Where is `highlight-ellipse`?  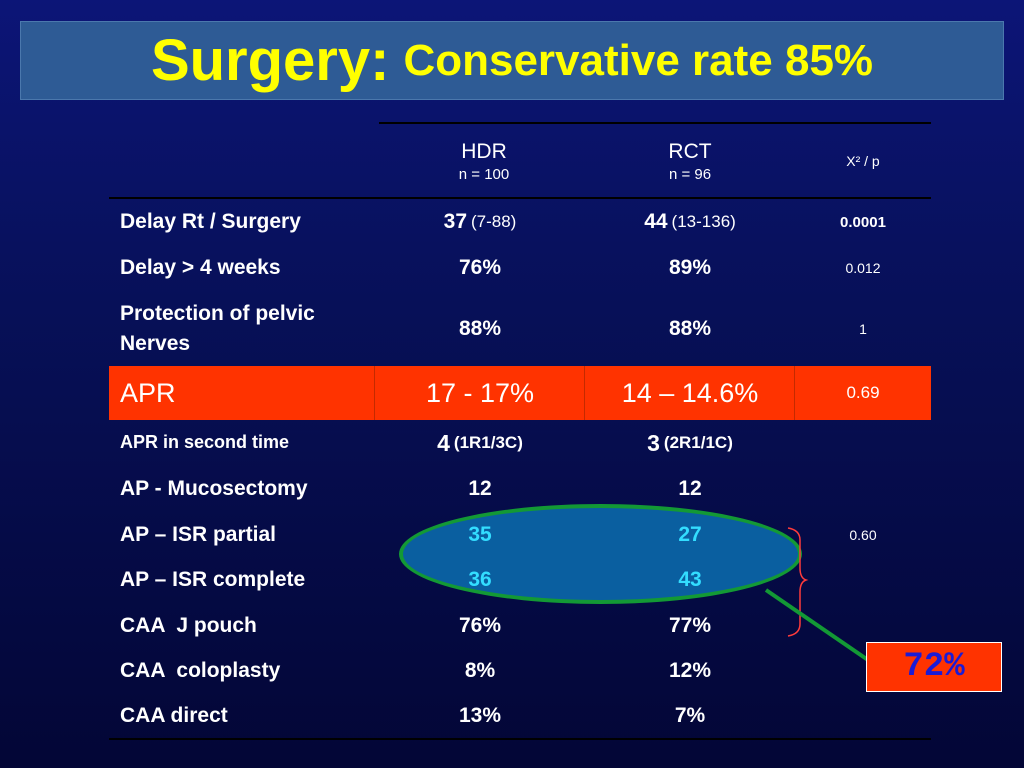
highlight-ellipse is located at coordinates (600, 554).